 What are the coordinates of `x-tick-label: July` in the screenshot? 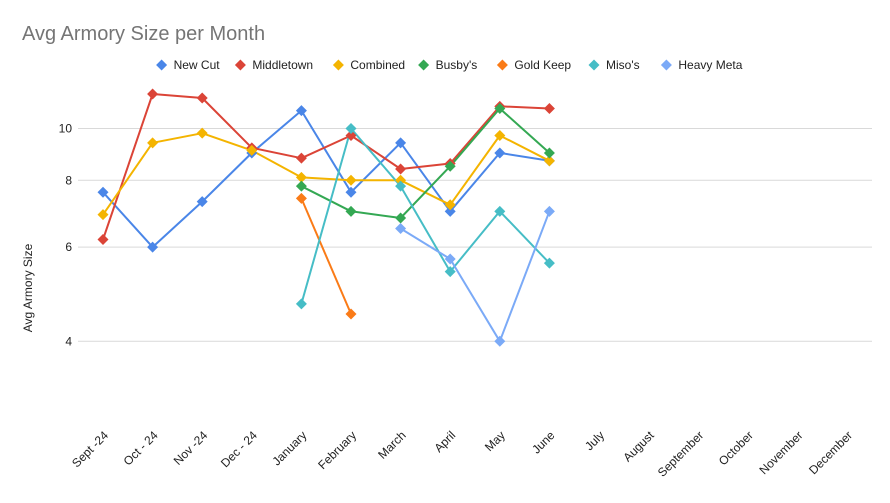 It's located at (594, 440).